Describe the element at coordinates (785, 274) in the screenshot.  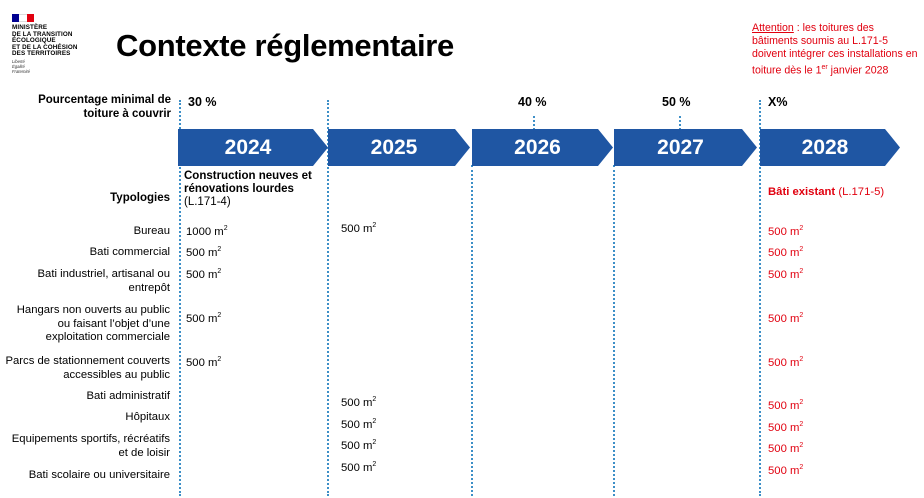
I see `row-industriel-2028: 500 m2` at that location.